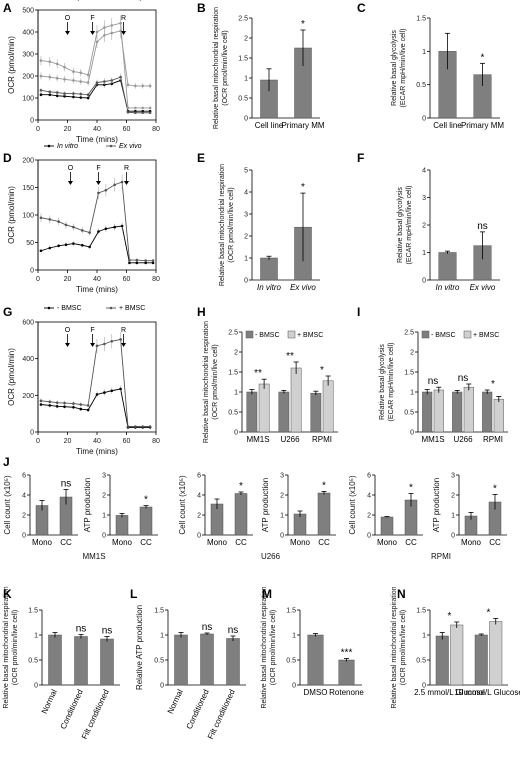 This screenshot has height=760, width=520. What do you see at coordinates (436, 505) in the screenshot?
I see `y-axis-label: ATP production` at bounding box center [436, 505].